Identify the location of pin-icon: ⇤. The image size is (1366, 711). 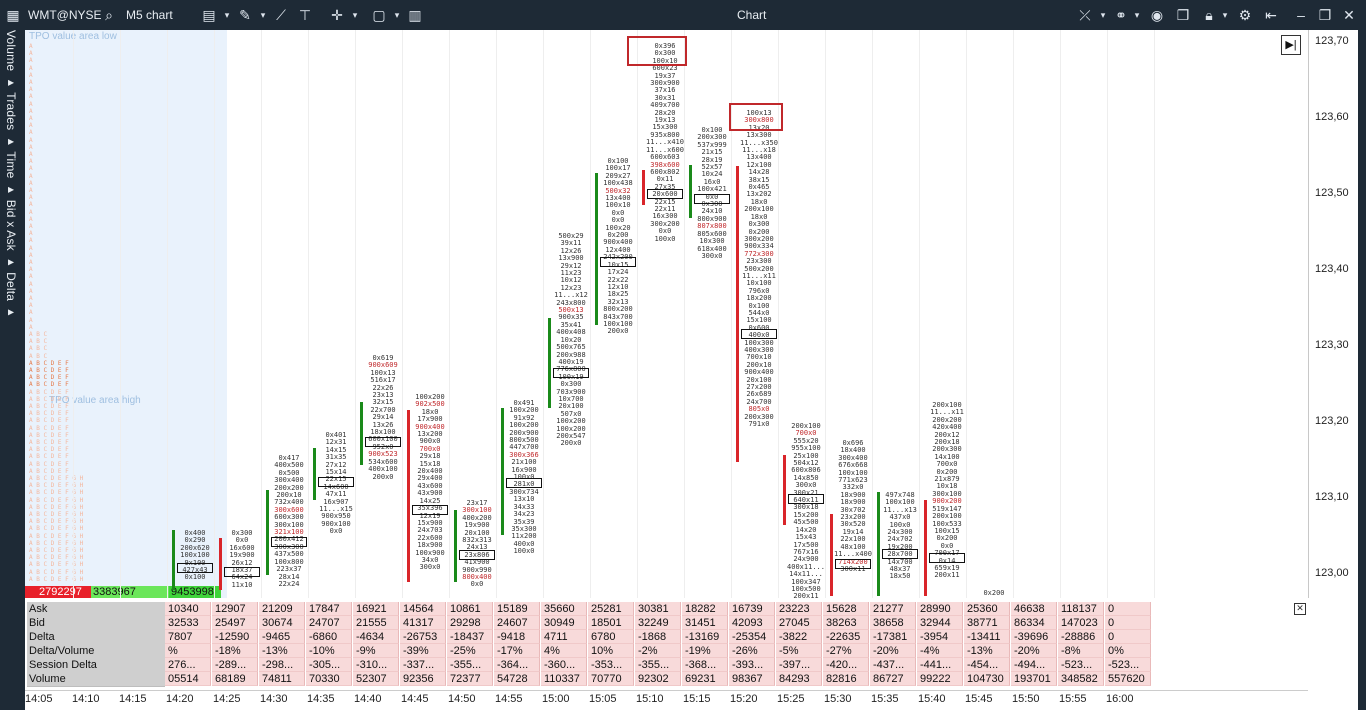
(1271, 15).